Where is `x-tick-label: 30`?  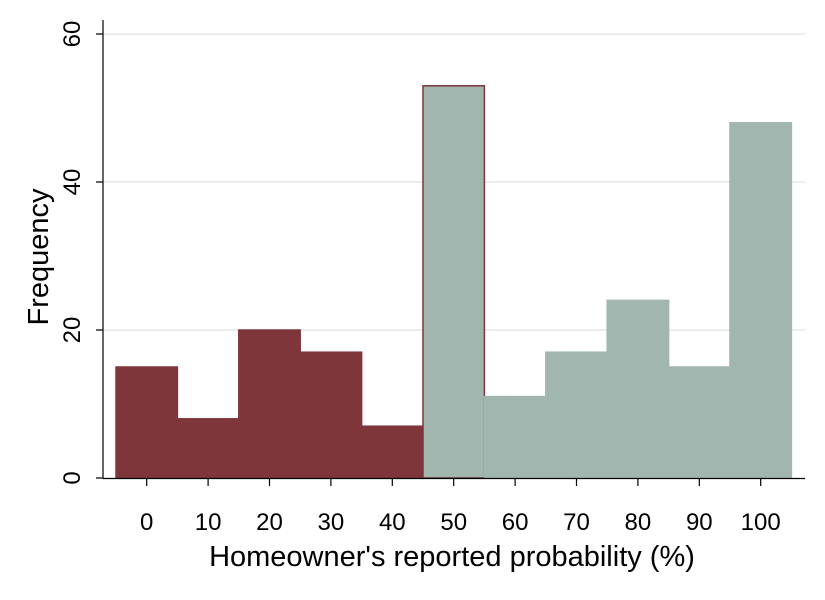
x-tick-label: 30 is located at coordinates (331, 522).